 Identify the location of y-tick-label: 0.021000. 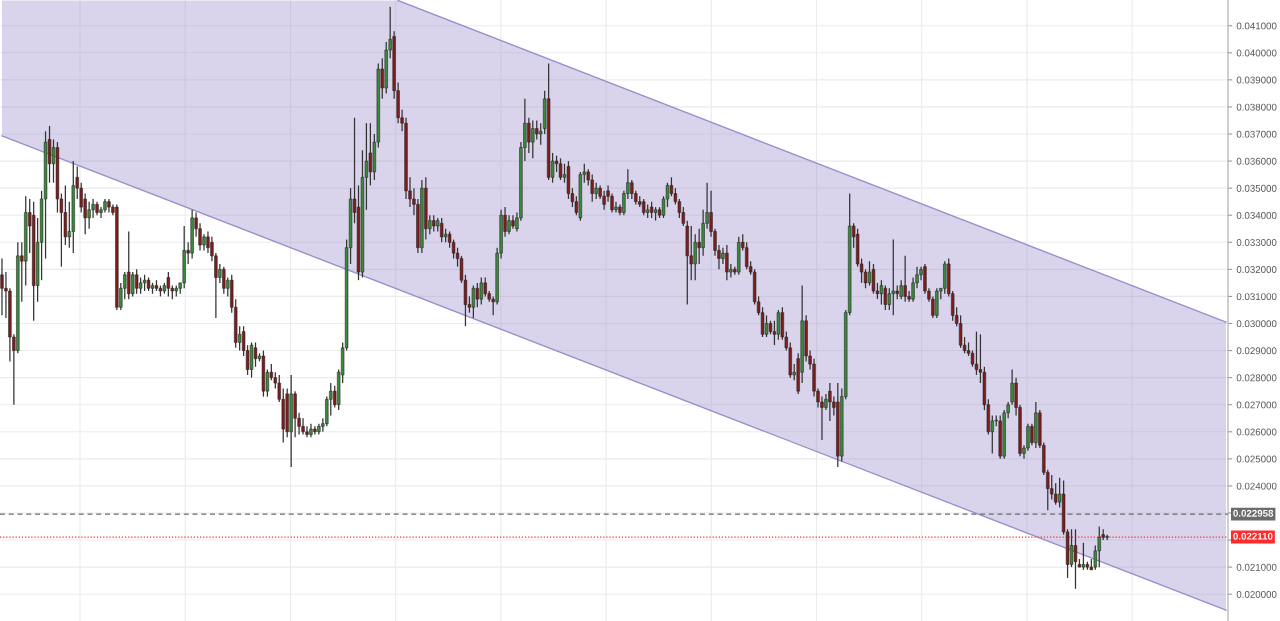
(1256, 567).